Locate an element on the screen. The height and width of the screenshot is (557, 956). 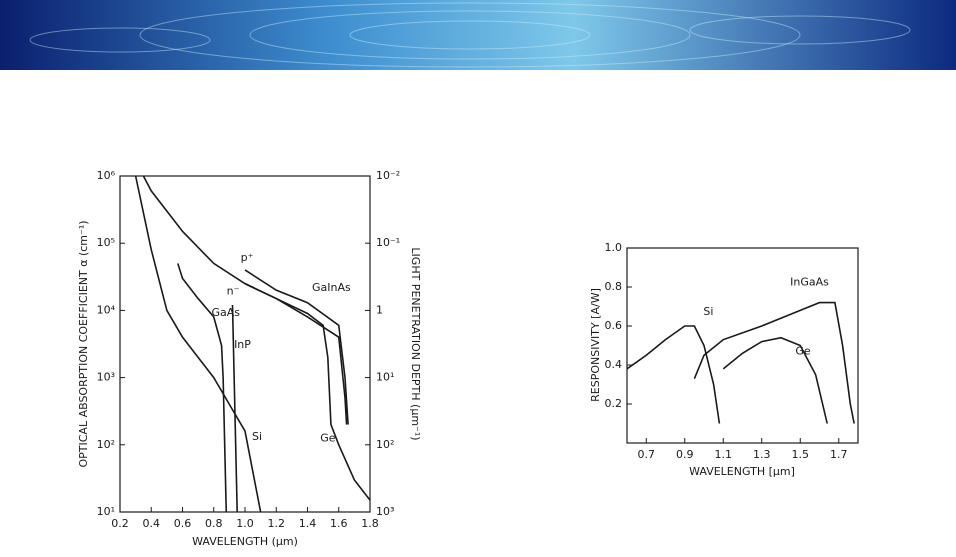
y2-tick-label: 1 is located at coordinates (379, 309).